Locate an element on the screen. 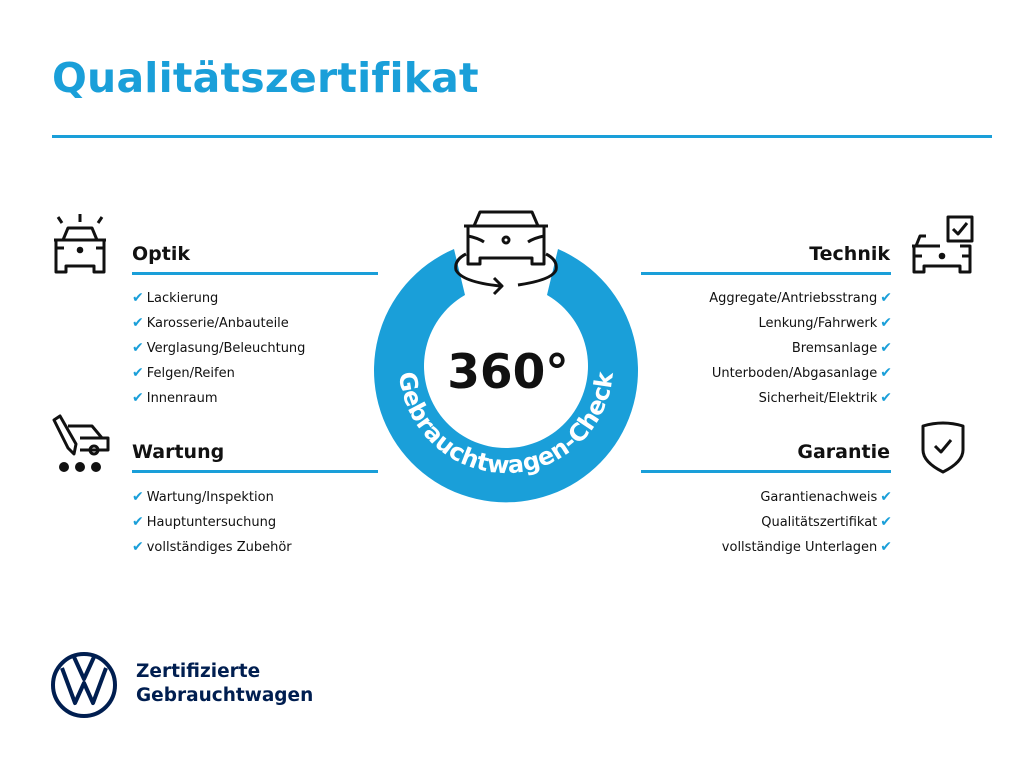 The image size is (1024, 768). list-item: Qualitätszertifikat ✔ is located at coordinates (826, 522).